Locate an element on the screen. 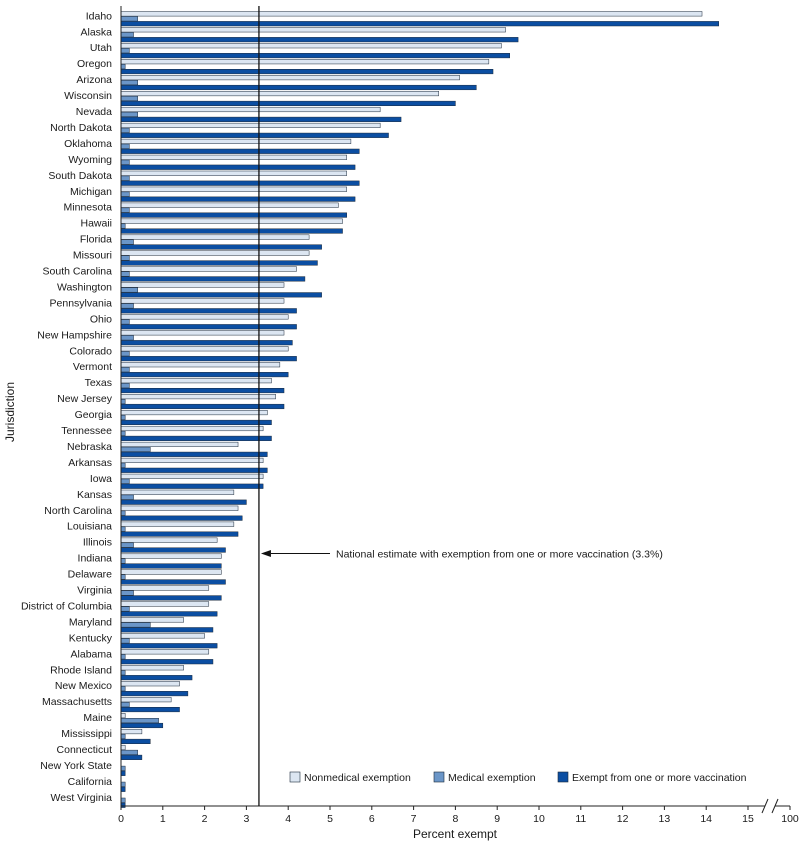 This screenshot has width=800, height=849. category-label: Ohio is located at coordinates (101, 319).